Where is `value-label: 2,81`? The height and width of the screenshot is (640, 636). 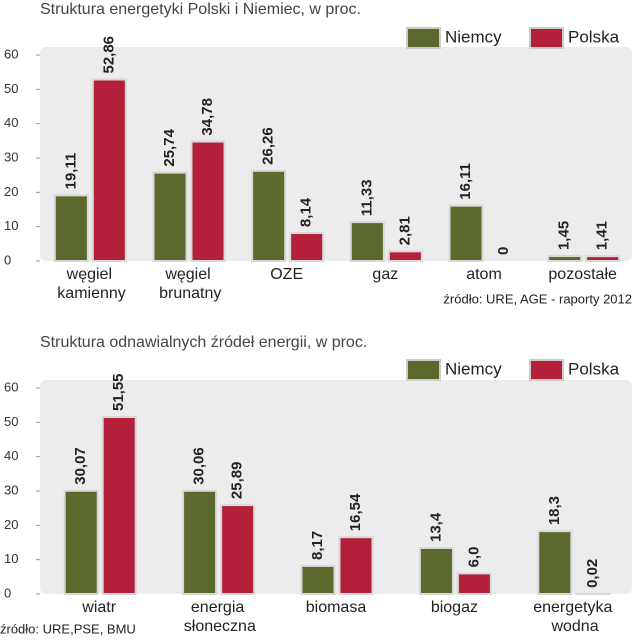
value-label: 2,81 is located at coordinates (404, 230).